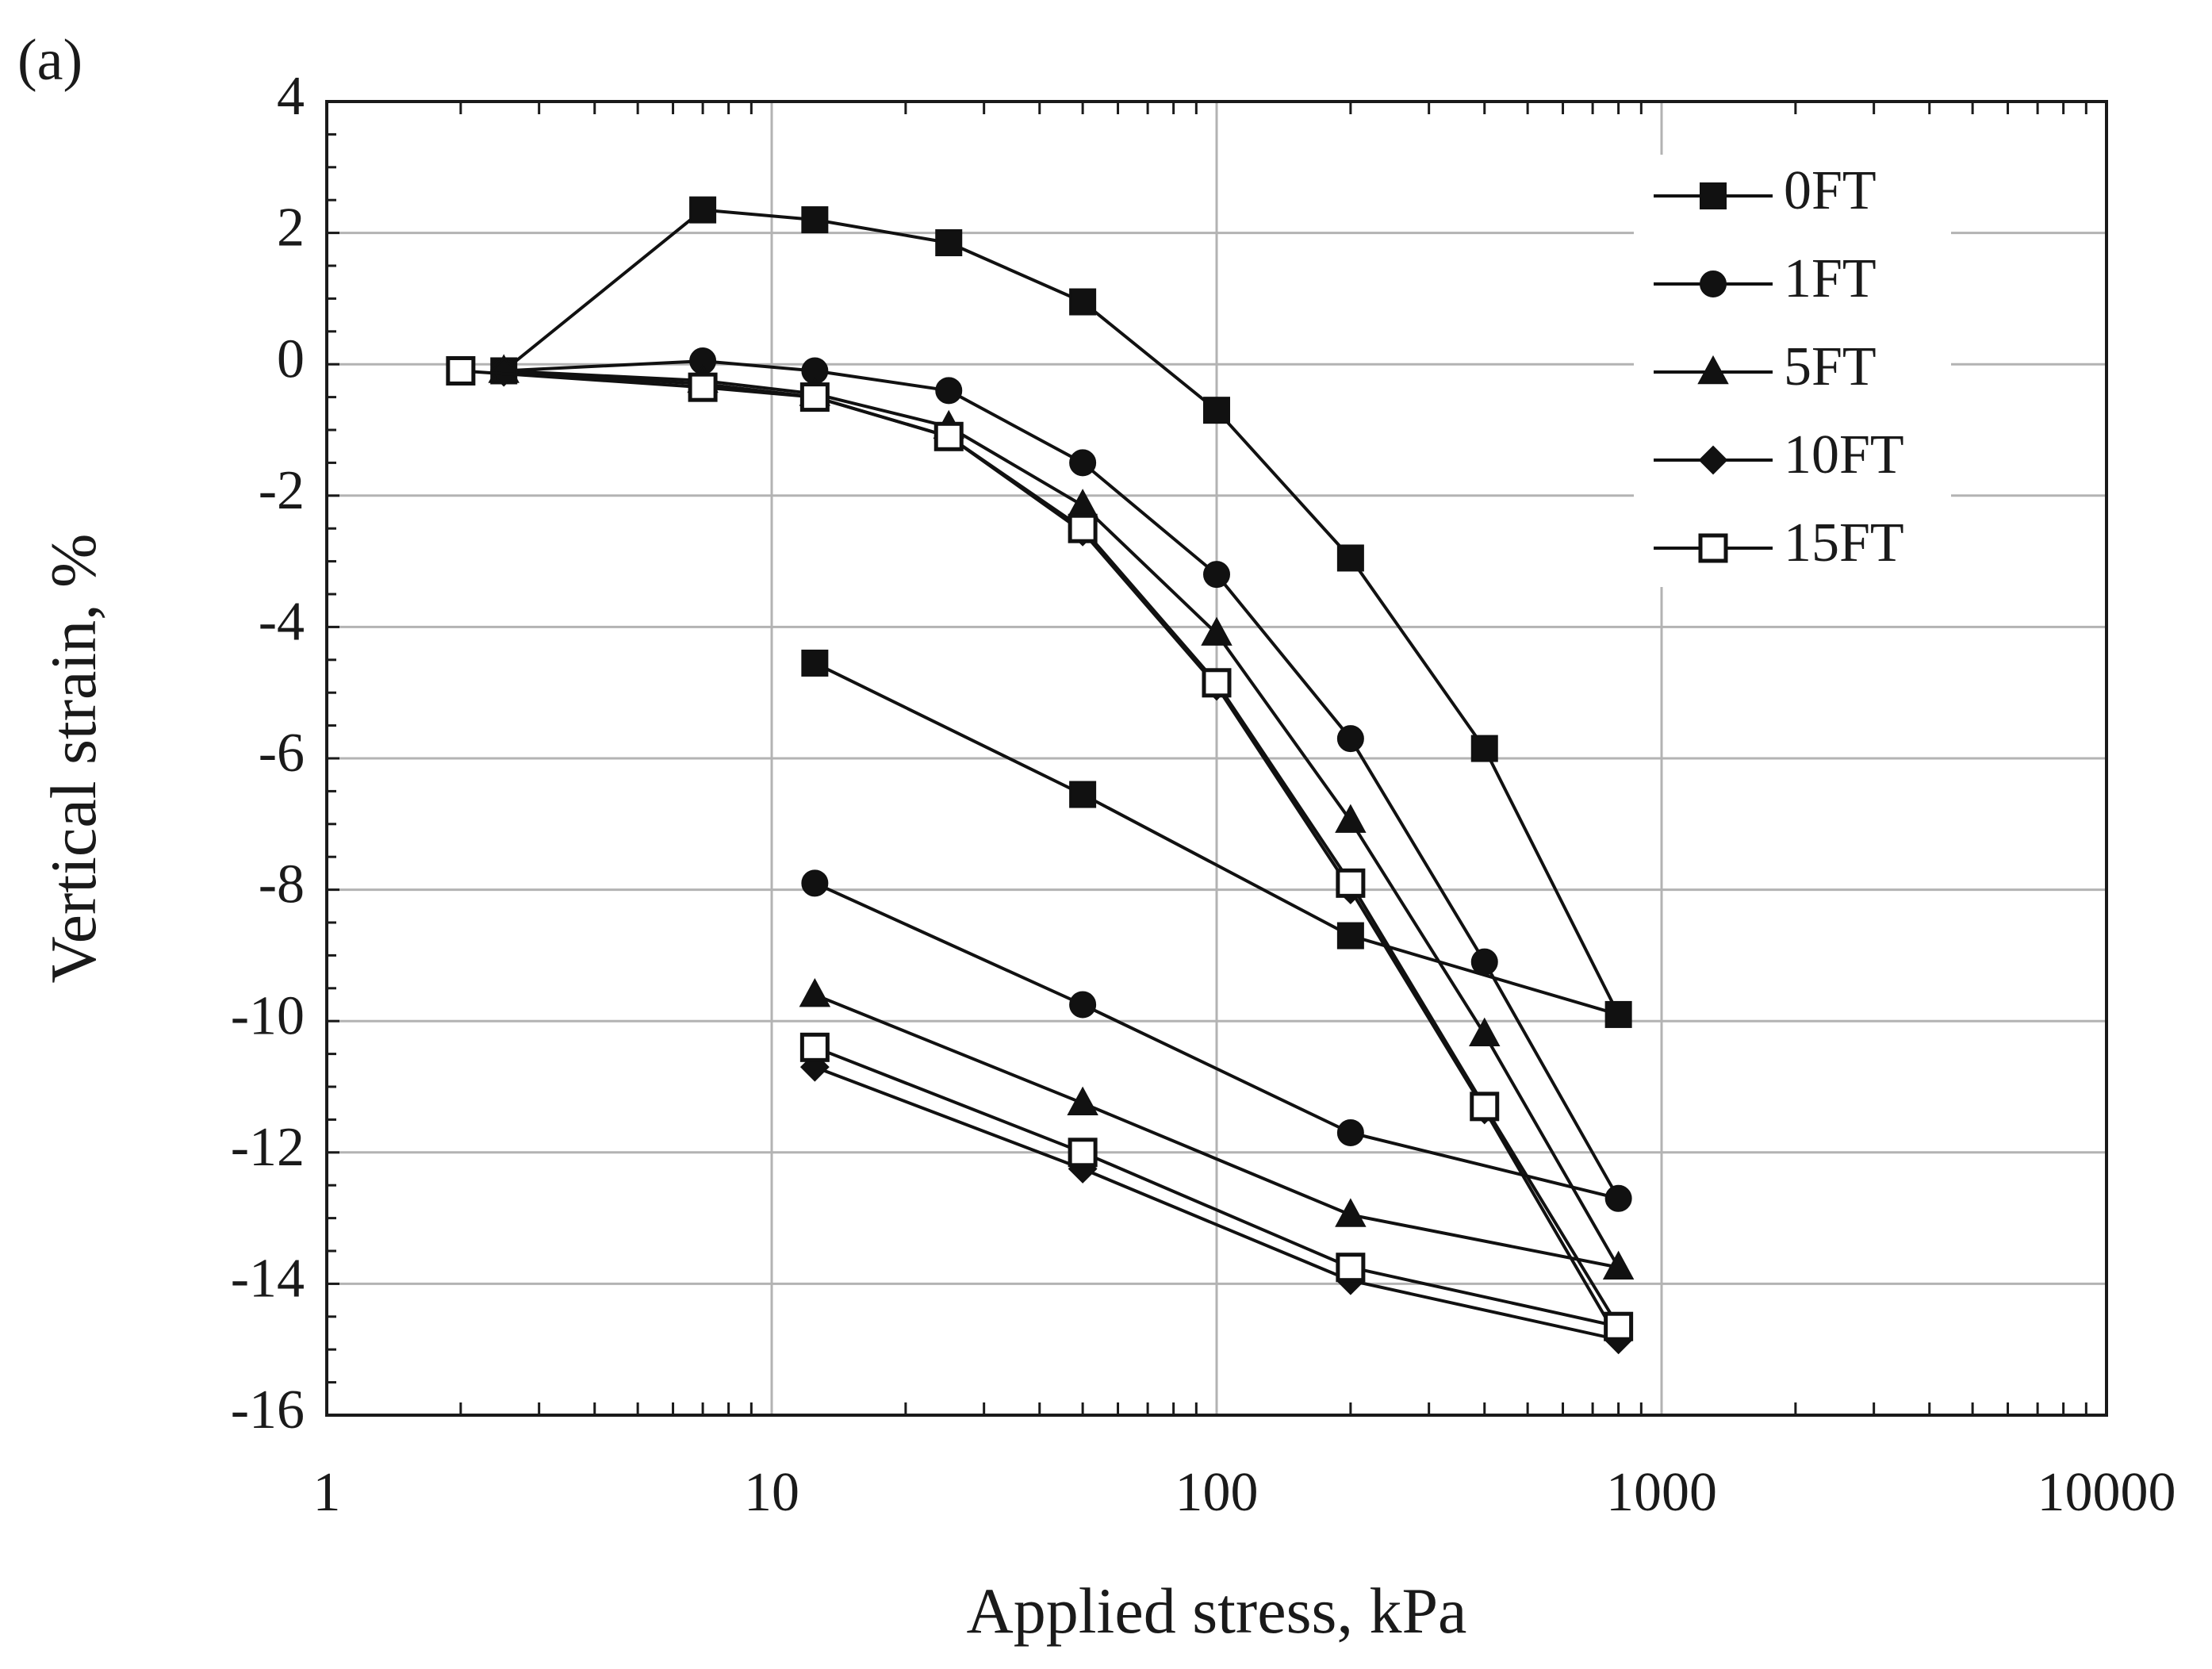  Describe the element at coordinates (282, 490) in the screenshot. I see `y-tick-label: -2` at that location.